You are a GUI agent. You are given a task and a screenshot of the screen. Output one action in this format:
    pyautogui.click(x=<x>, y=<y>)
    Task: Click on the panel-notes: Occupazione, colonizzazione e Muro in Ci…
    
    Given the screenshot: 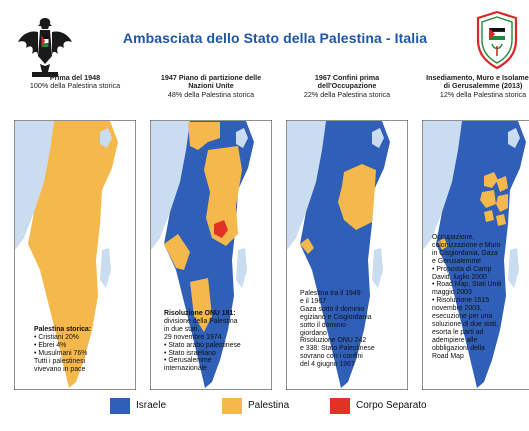 What is the action you would take?
    pyautogui.click(x=466, y=297)
    